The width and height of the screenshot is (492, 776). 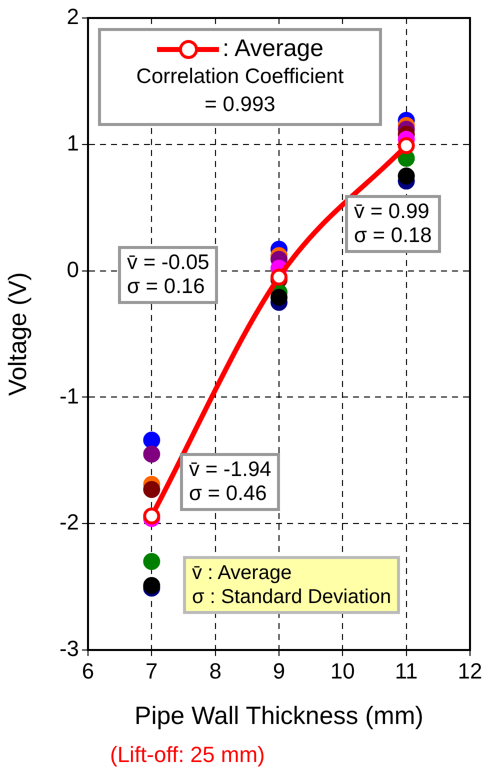 I want to click on y-tick-label: -1, so click(x=69, y=395).